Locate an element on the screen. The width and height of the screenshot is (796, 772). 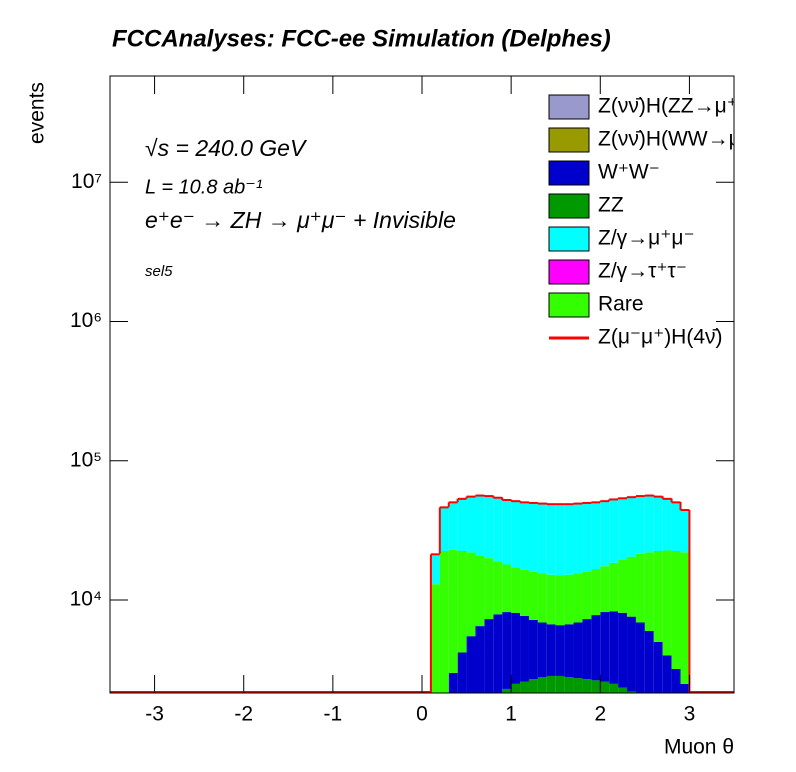
legend-label: ZZ is located at coordinates (611, 205).